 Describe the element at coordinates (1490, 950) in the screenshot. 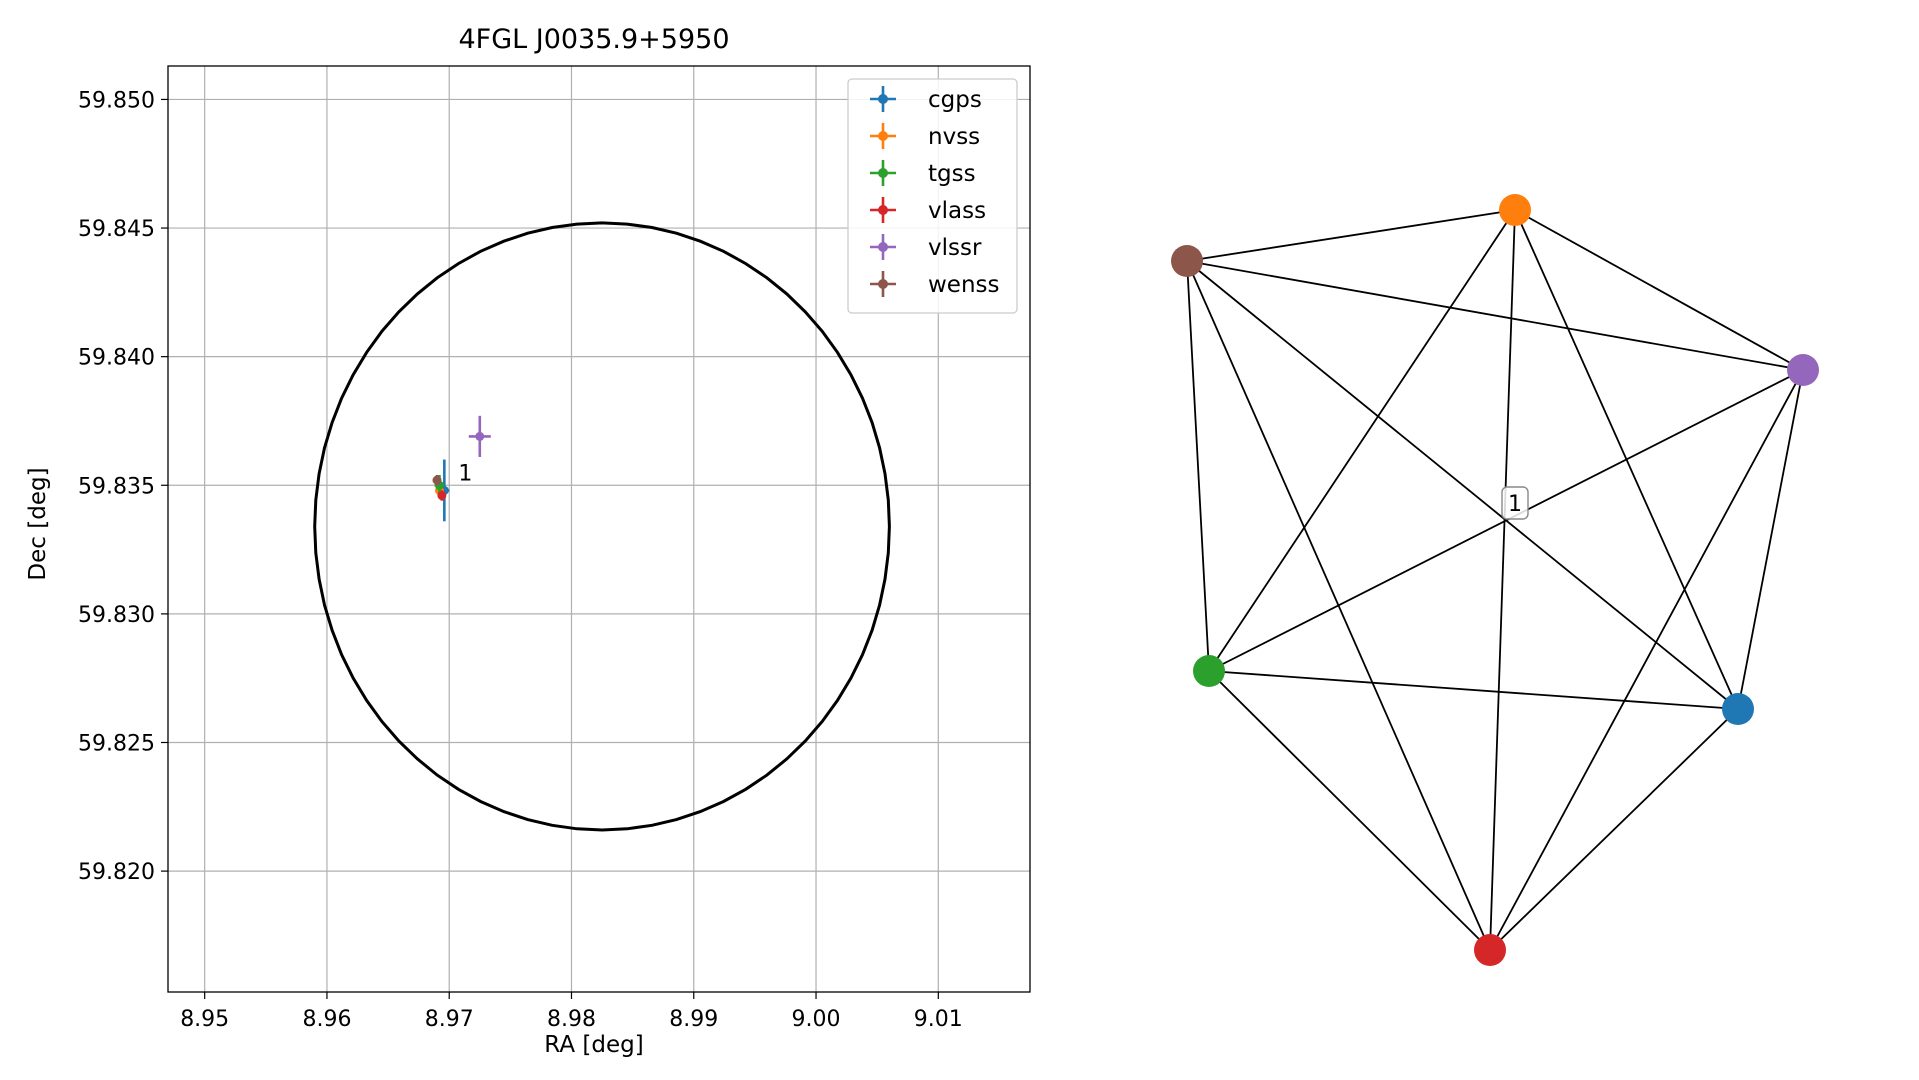

I see `node-vlass` at that location.